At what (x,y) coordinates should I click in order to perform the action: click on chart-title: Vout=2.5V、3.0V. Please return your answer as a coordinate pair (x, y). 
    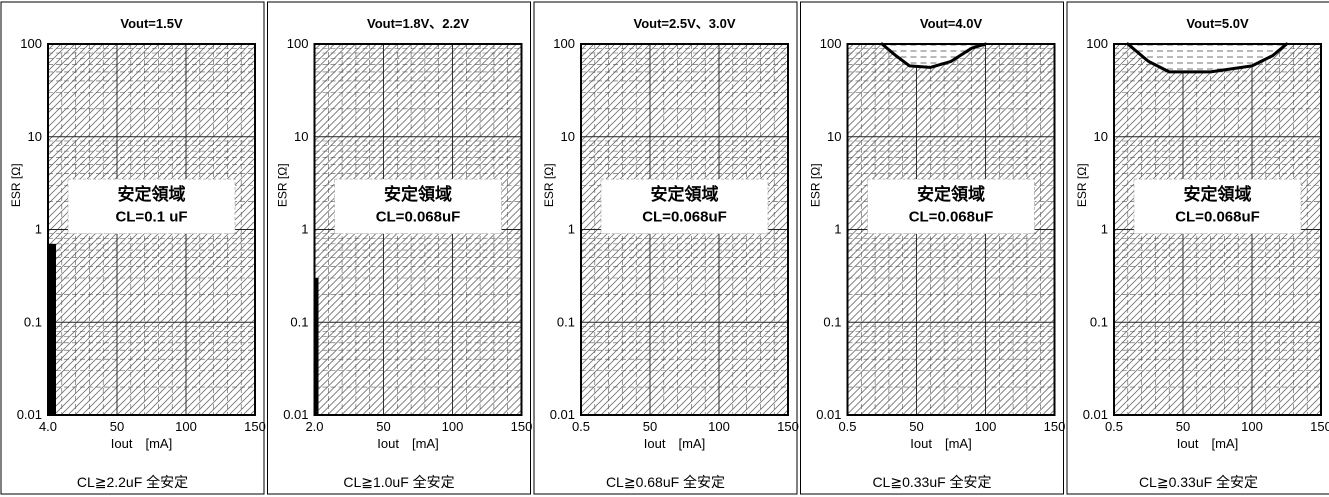
    Looking at the image, I should click on (685, 23).